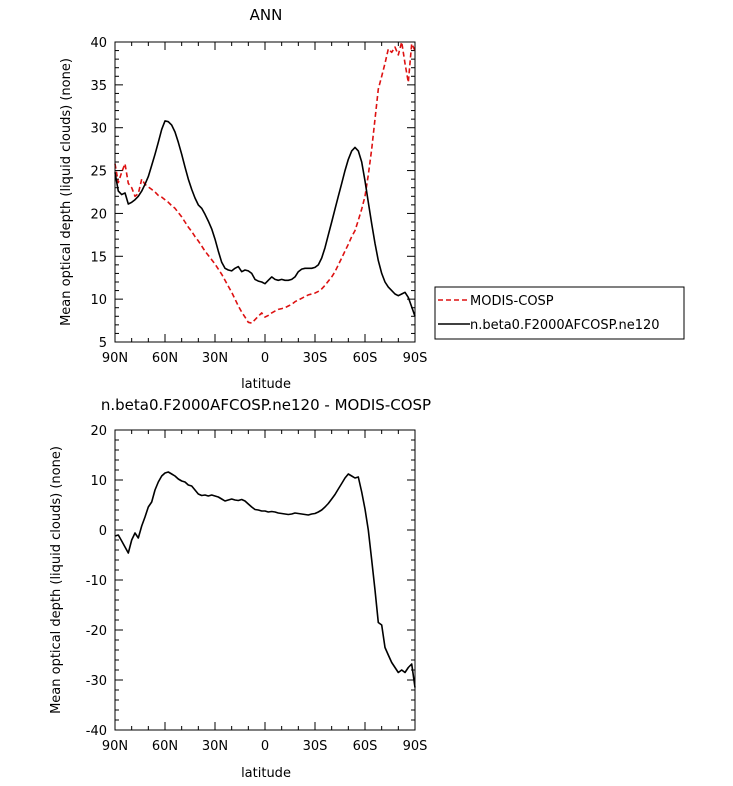  I want to click on bottom-x-axis-title: latitude, so click(266, 773).